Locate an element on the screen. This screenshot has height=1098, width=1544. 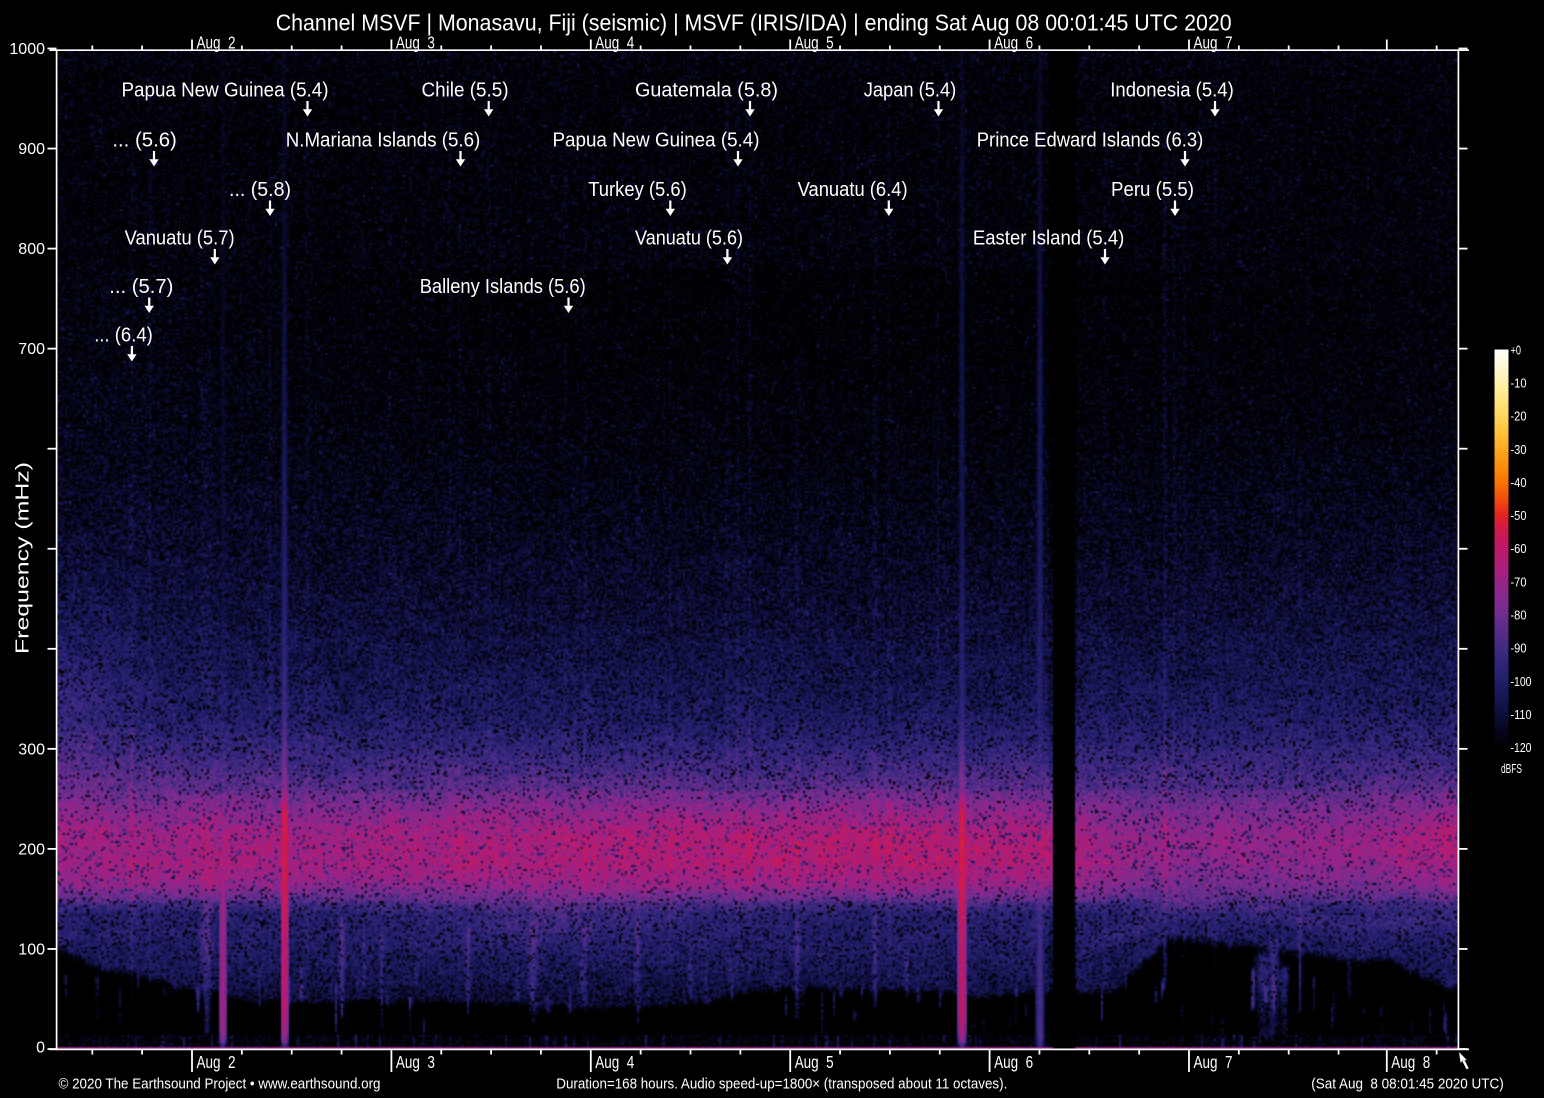
svg-text: 700 is located at coordinates (31, 349).